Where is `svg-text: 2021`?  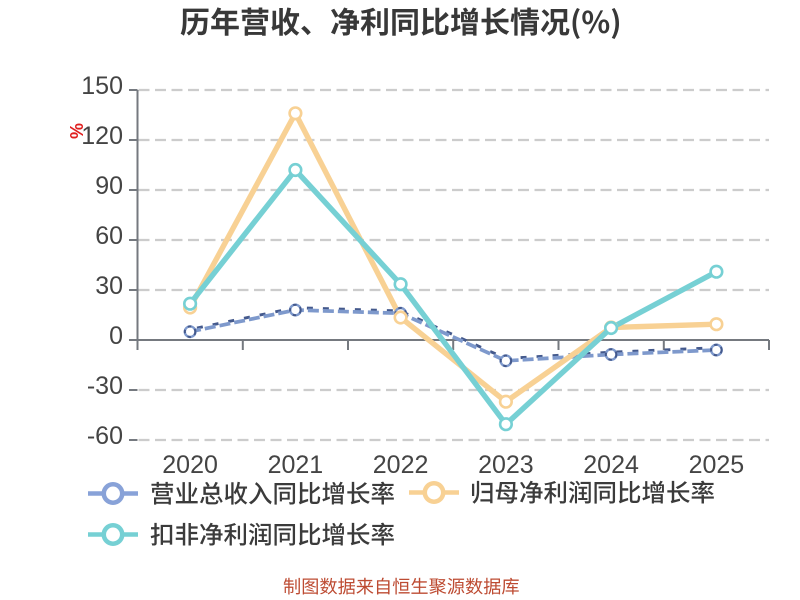 svg-text: 2021 is located at coordinates (296, 465).